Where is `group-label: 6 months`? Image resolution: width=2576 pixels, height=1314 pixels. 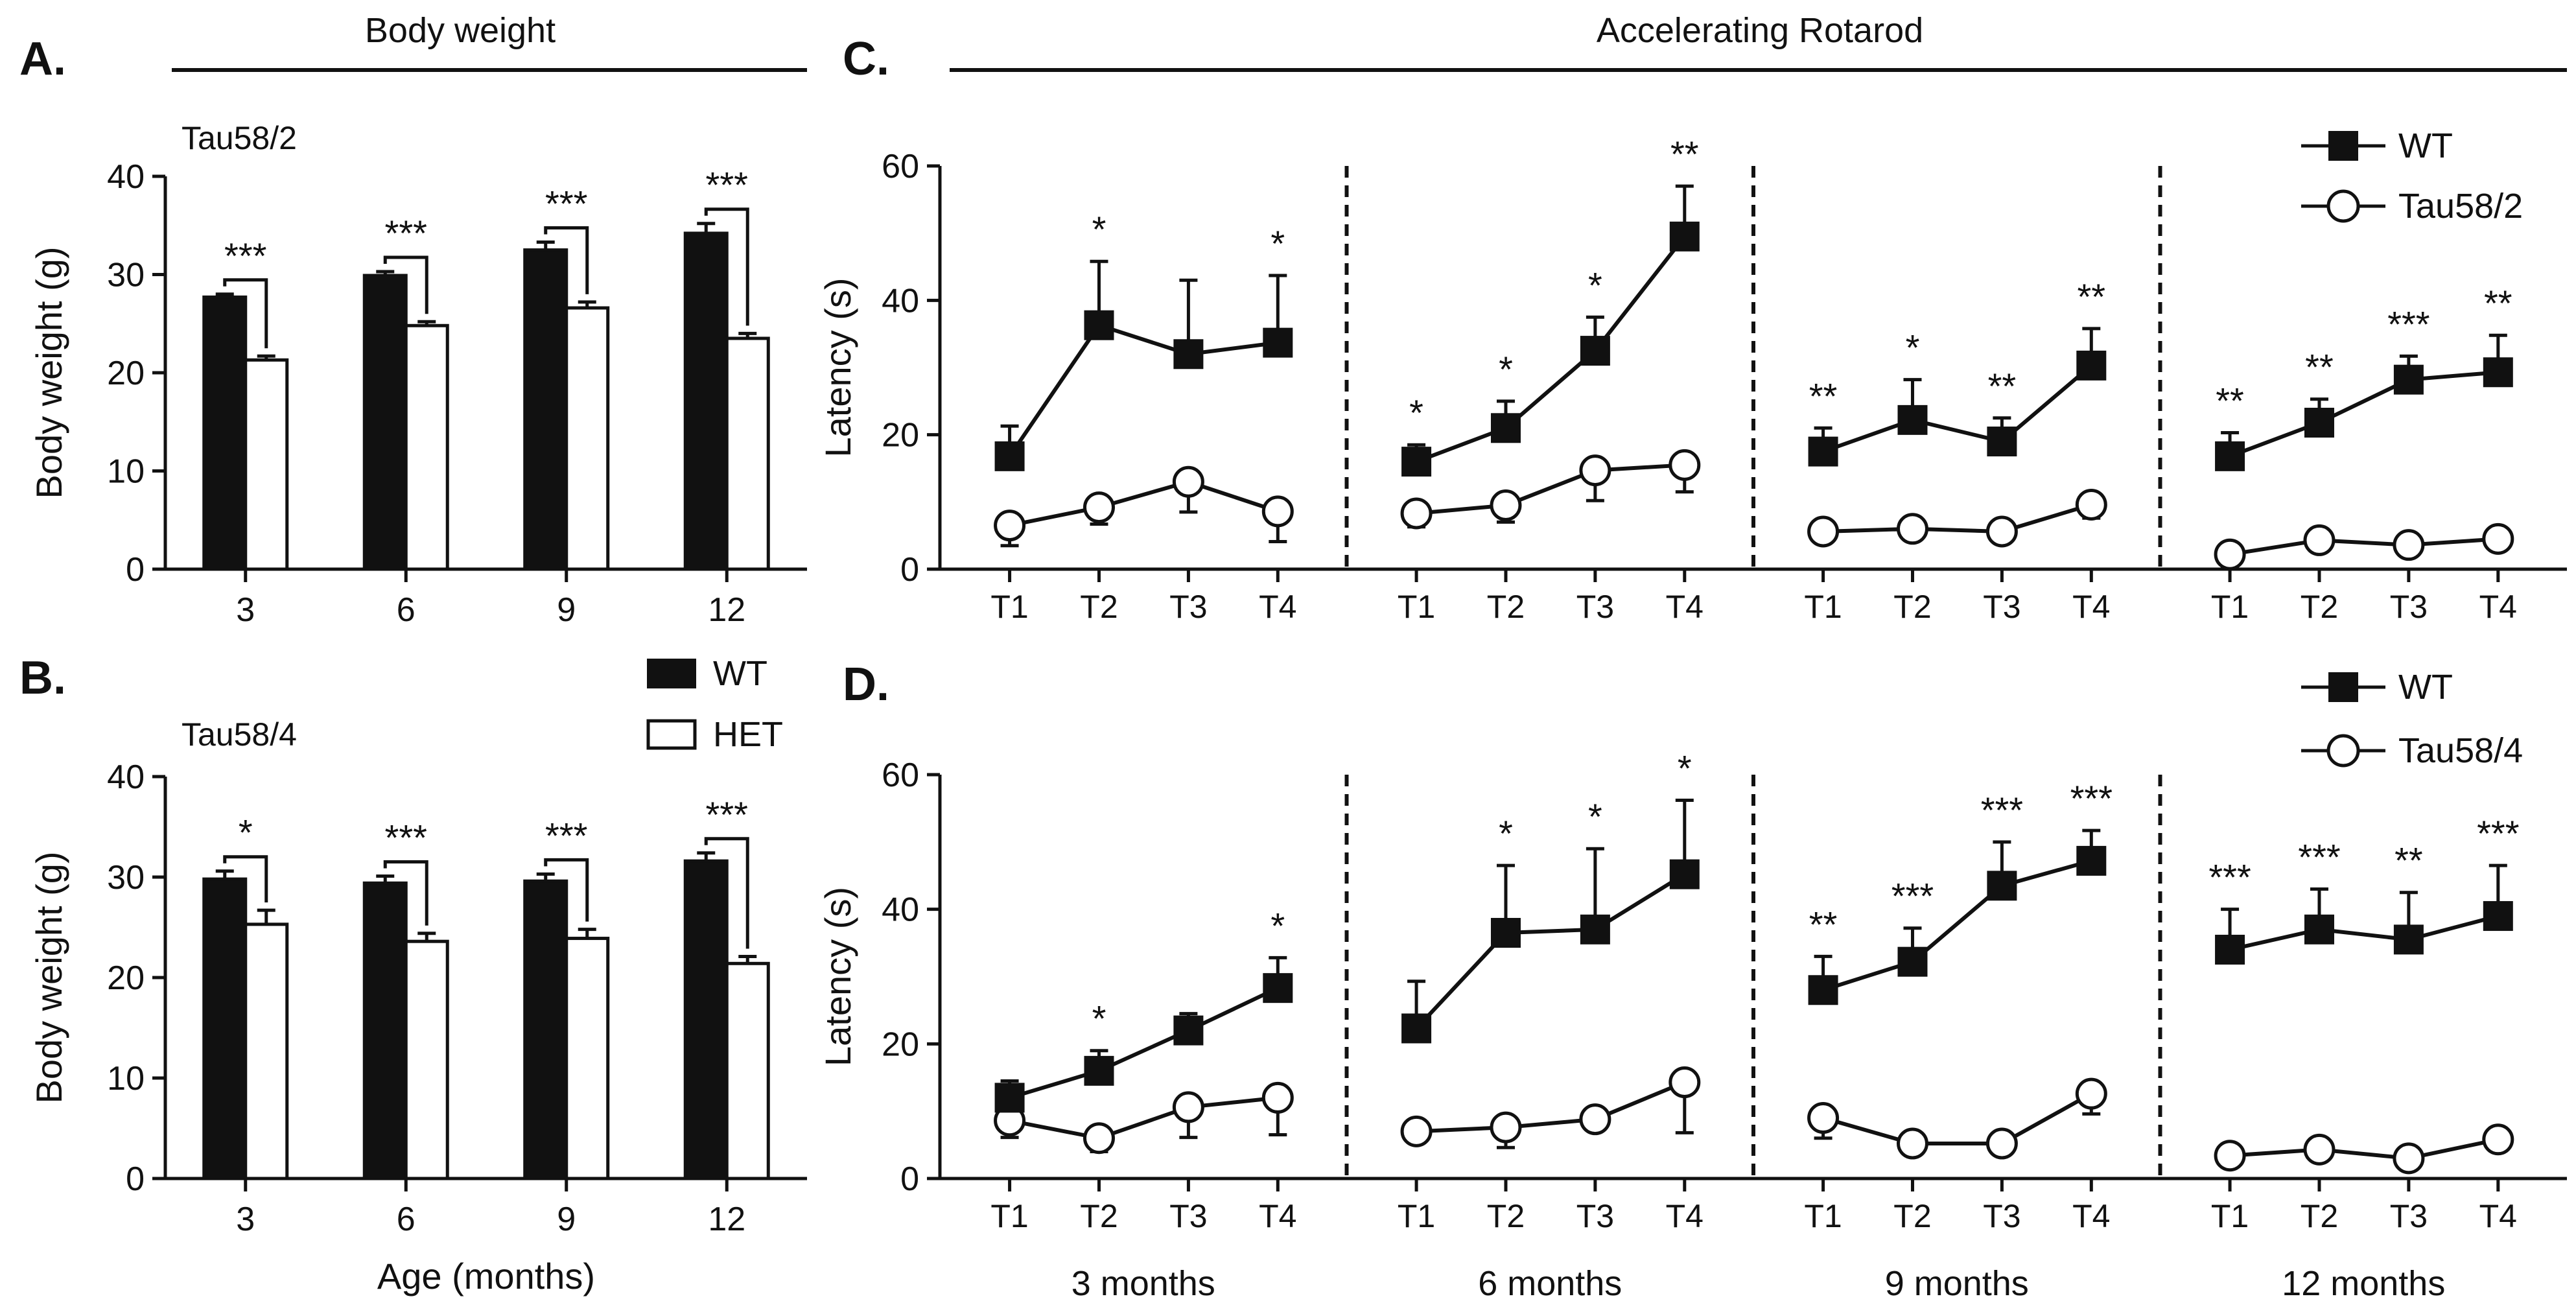 group-label: 6 months is located at coordinates (1550, 1283).